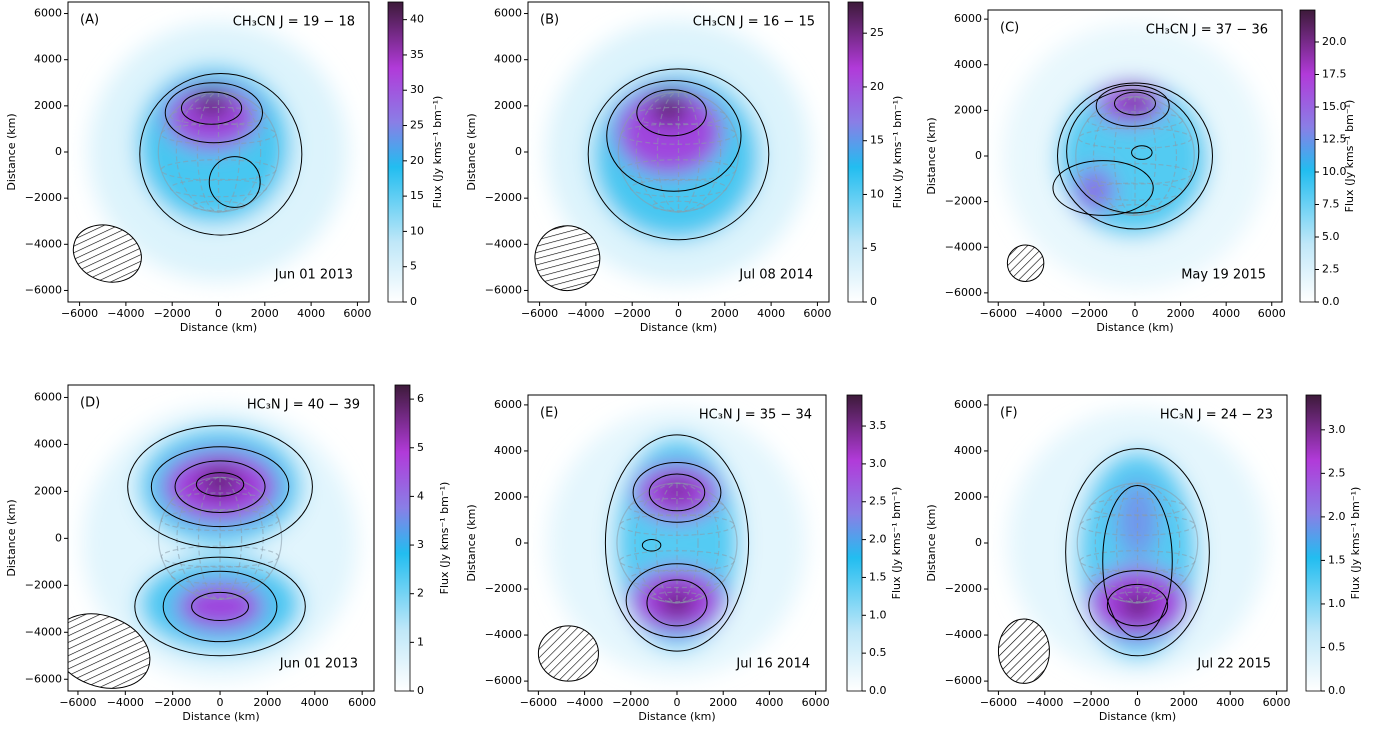 This screenshot has width=1394, height=735. What do you see at coordinates (878, 576) in the screenshot?
I see `colorbar-tick-label: 1.5` at bounding box center [878, 576].